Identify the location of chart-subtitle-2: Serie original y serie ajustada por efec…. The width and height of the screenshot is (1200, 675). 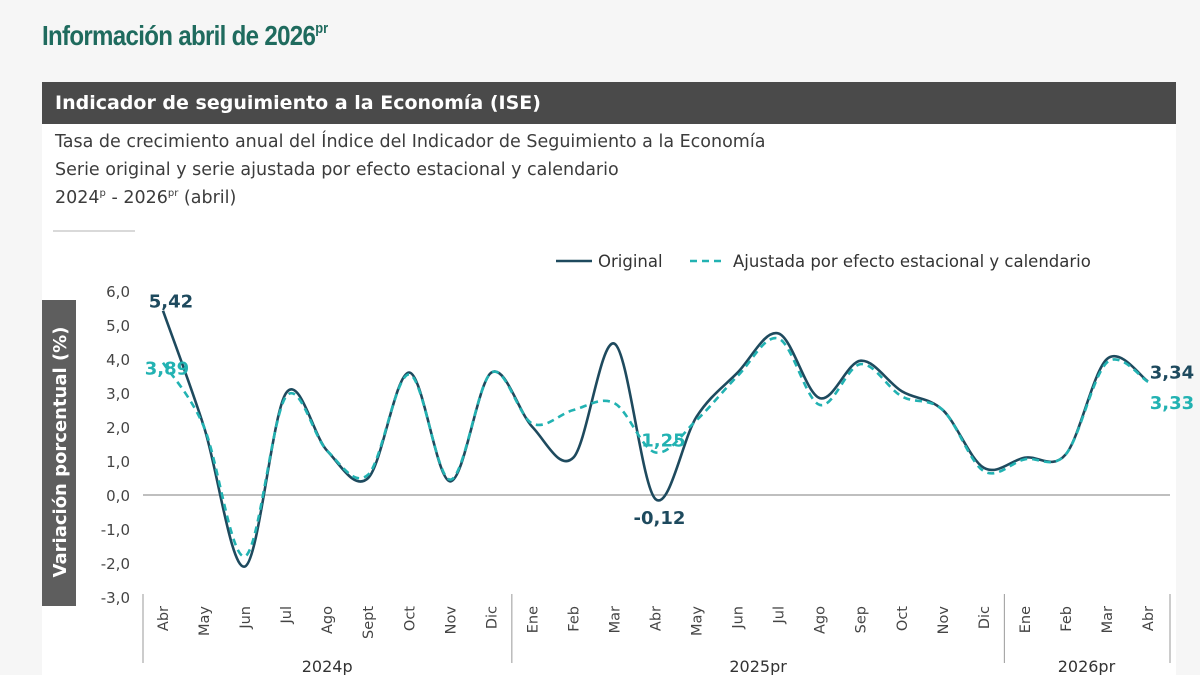
(337, 170).